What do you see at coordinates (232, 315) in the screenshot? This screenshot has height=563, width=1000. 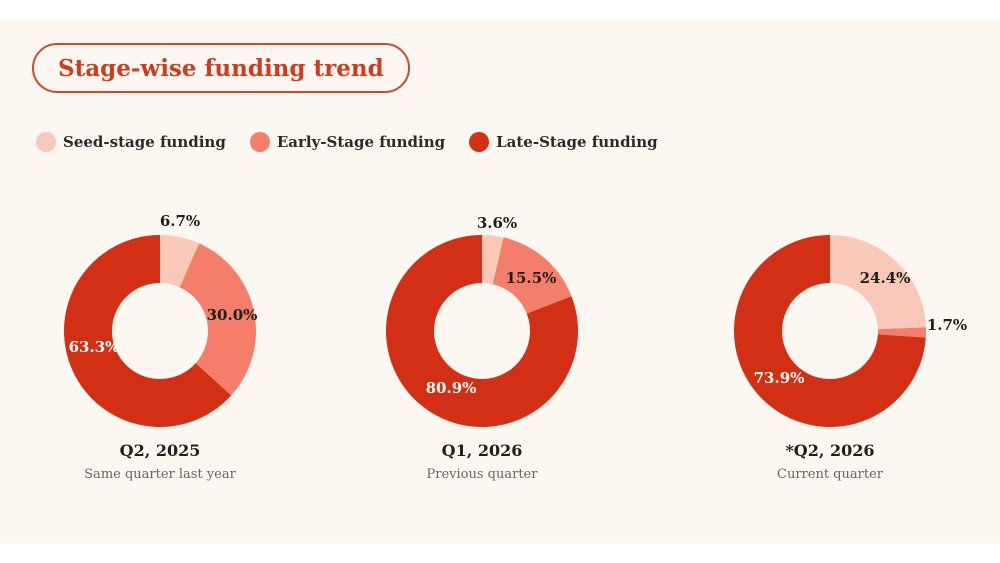 I see `slice-value-label: 30.0%` at bounding box center [232, 315].